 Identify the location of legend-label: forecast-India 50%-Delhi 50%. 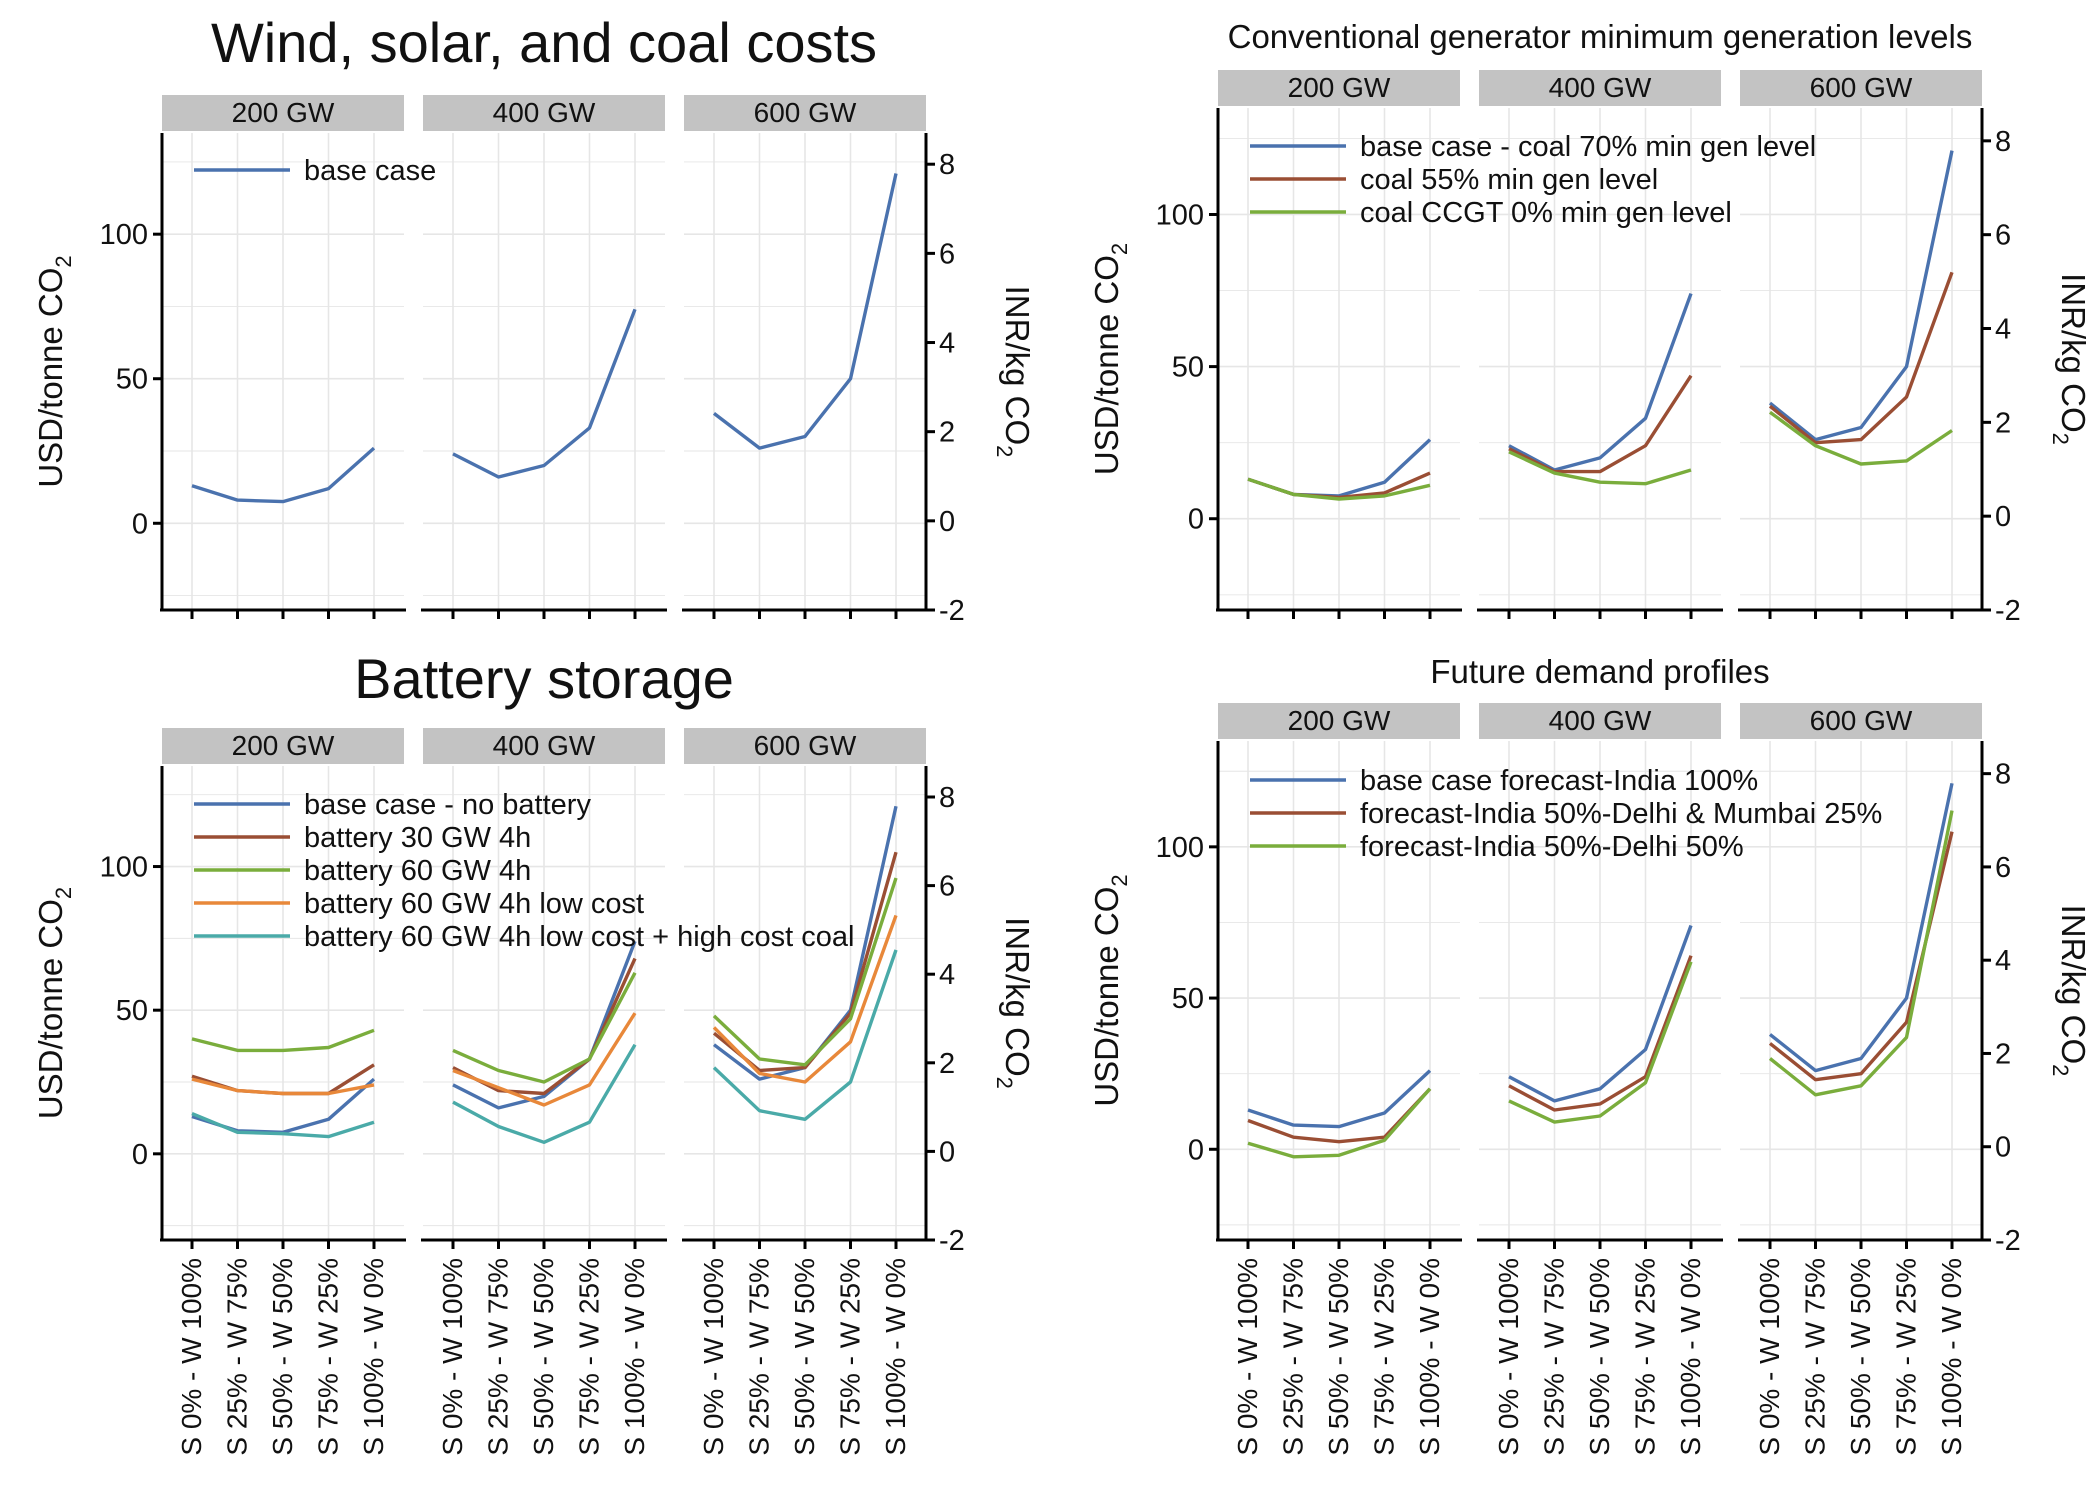
(1552, 847).